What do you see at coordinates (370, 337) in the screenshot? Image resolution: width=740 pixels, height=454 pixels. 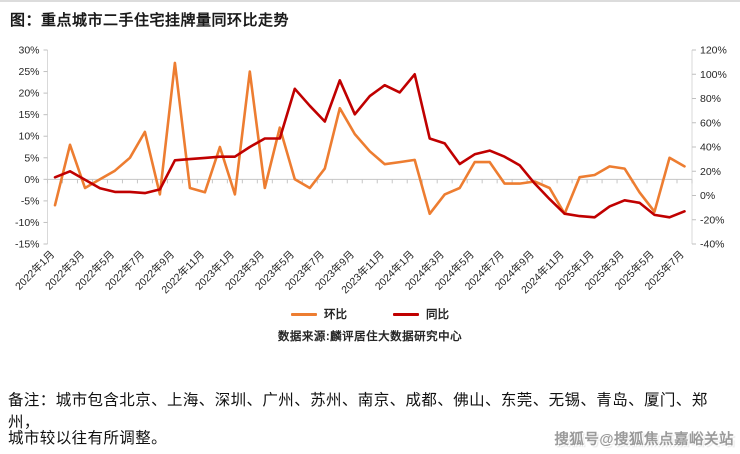 I see `data-source-caption: 数据来源:麟评居住大数据研究中心` at bounding box center [370, 337].